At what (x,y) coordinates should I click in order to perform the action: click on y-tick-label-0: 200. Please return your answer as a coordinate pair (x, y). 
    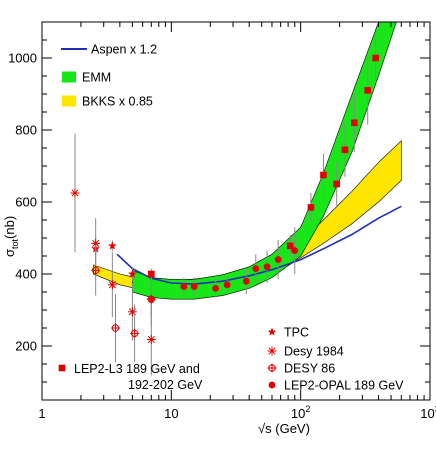
    Looking at the image, I should click on (26, 346).